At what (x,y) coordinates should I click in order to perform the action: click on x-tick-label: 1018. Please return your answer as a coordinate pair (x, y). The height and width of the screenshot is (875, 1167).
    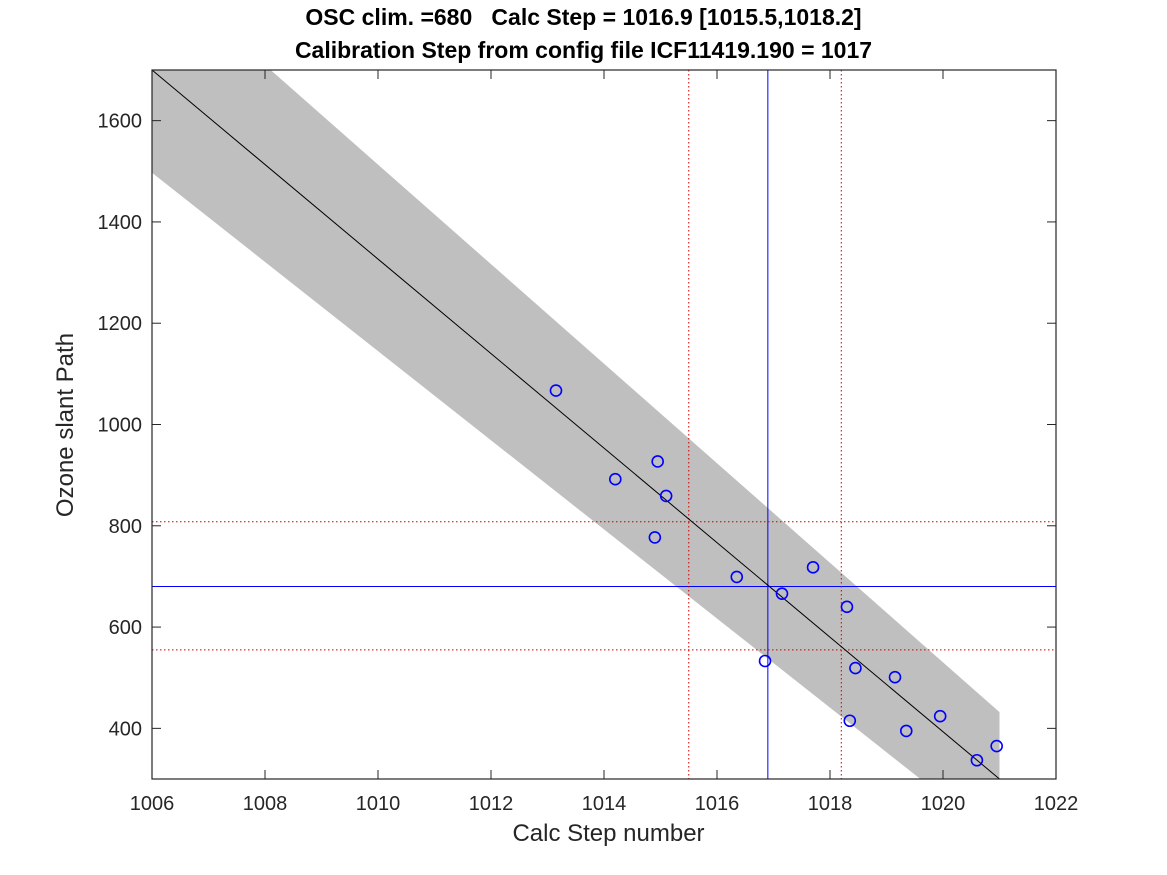
    Looking at the image, I should click on (830, 804).